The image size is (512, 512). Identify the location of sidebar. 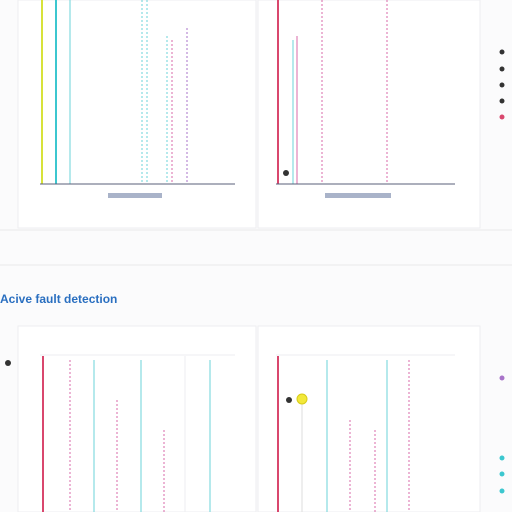
(502, 271).